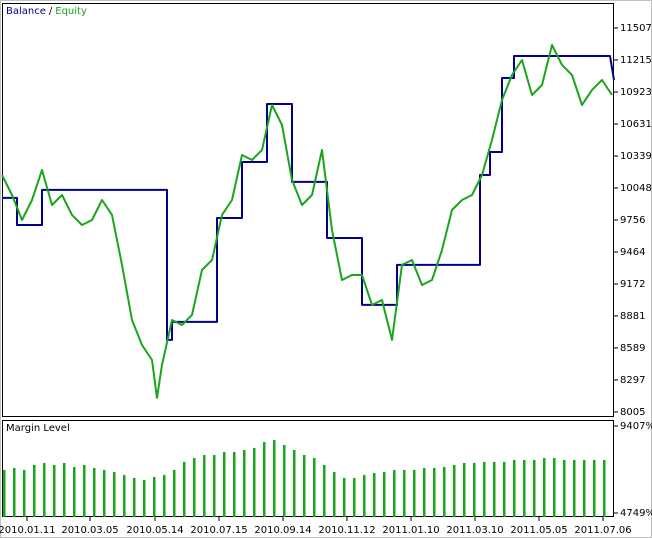  I want to click on panel-title: Margin Level, so click(38, 428).